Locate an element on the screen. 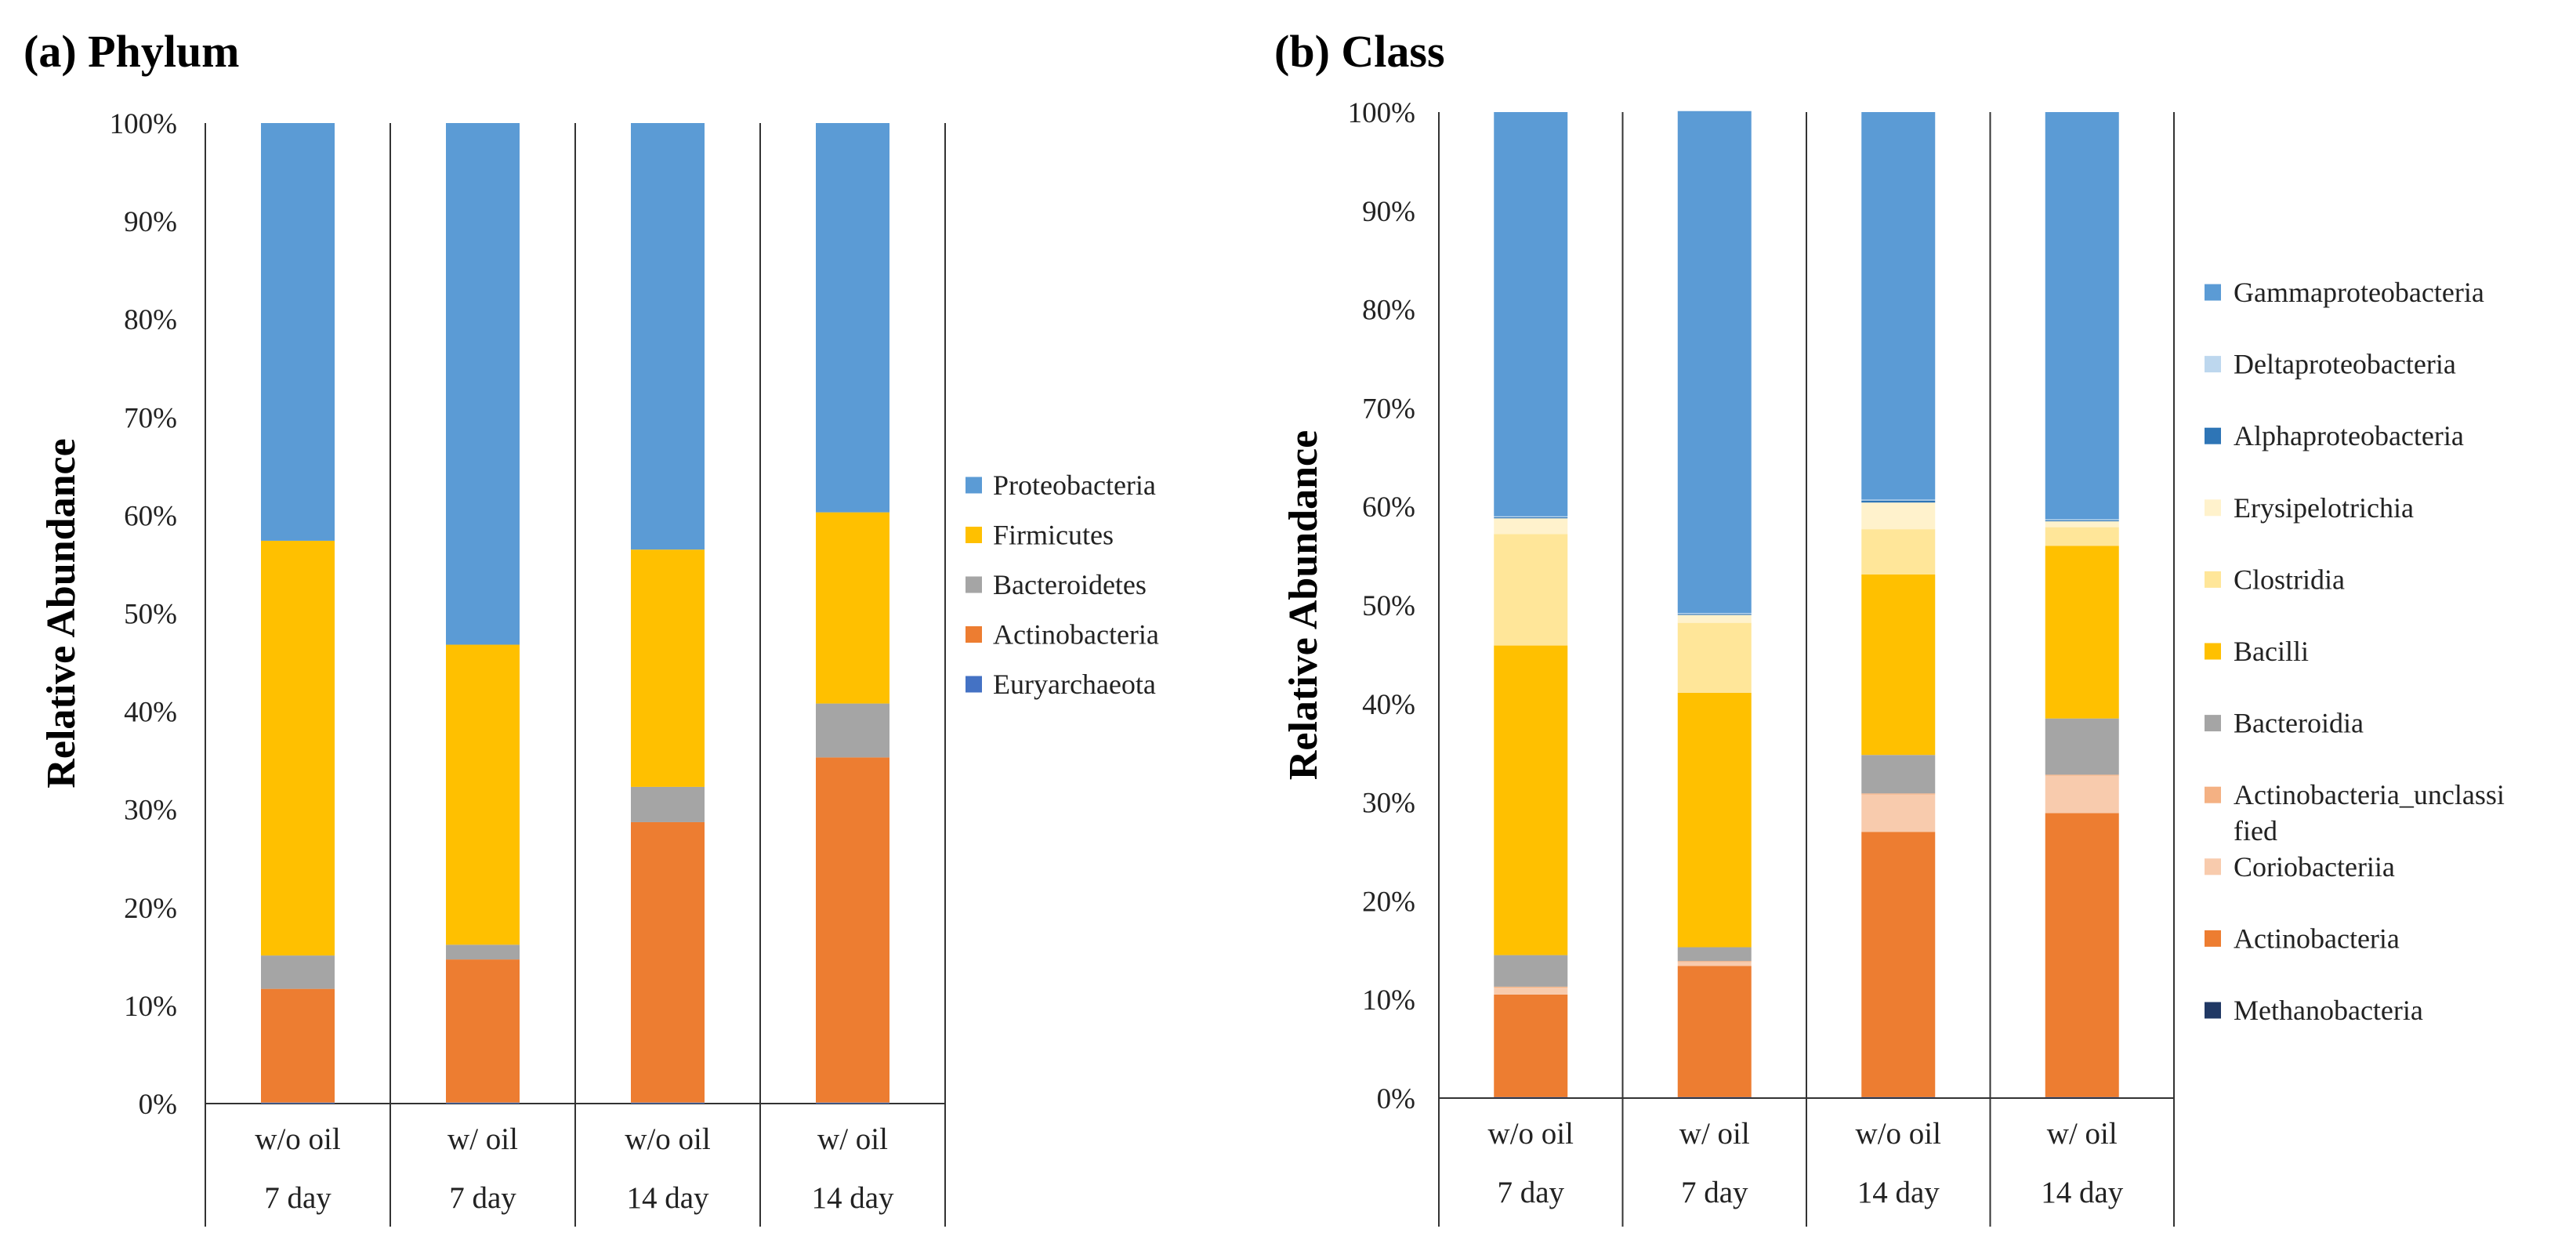 The image size is (2576, 1247). legend-item: Euryarchaeota is located at coordinates (1061, 684).